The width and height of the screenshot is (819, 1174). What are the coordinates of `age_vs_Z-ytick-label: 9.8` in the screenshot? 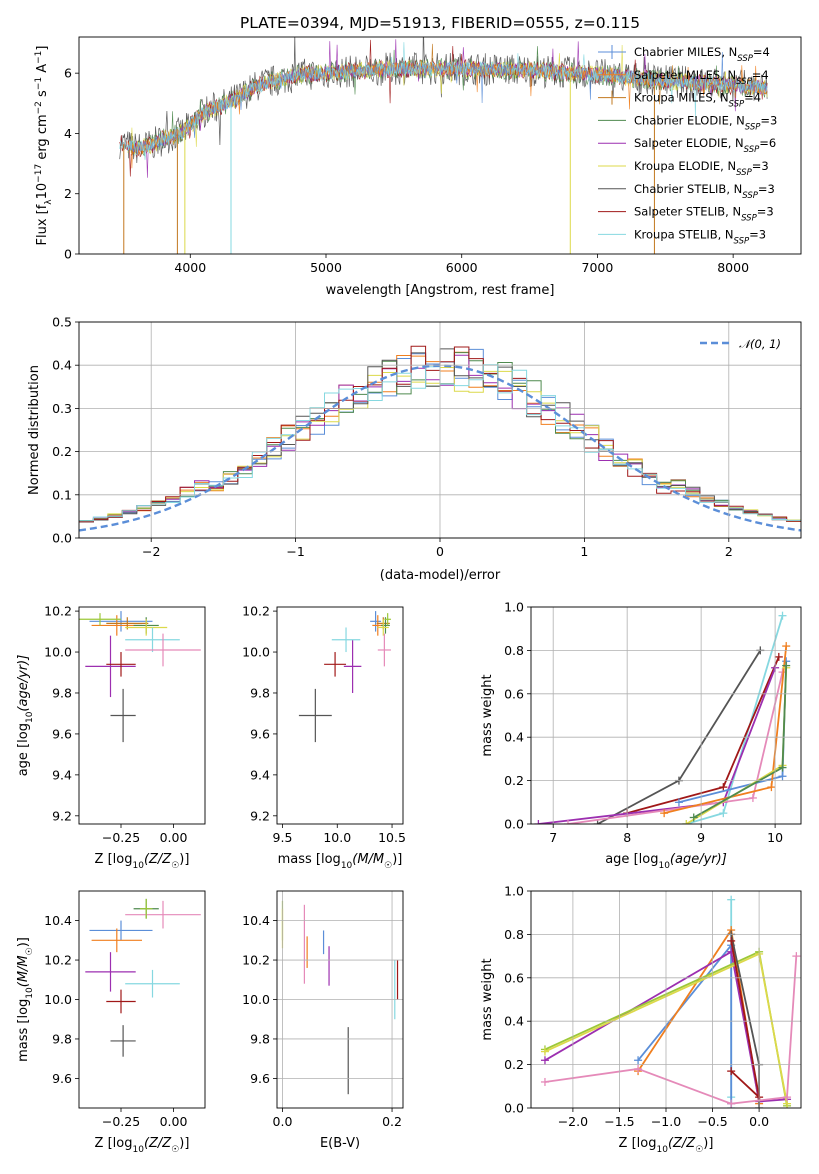 It's located at (62, 692).